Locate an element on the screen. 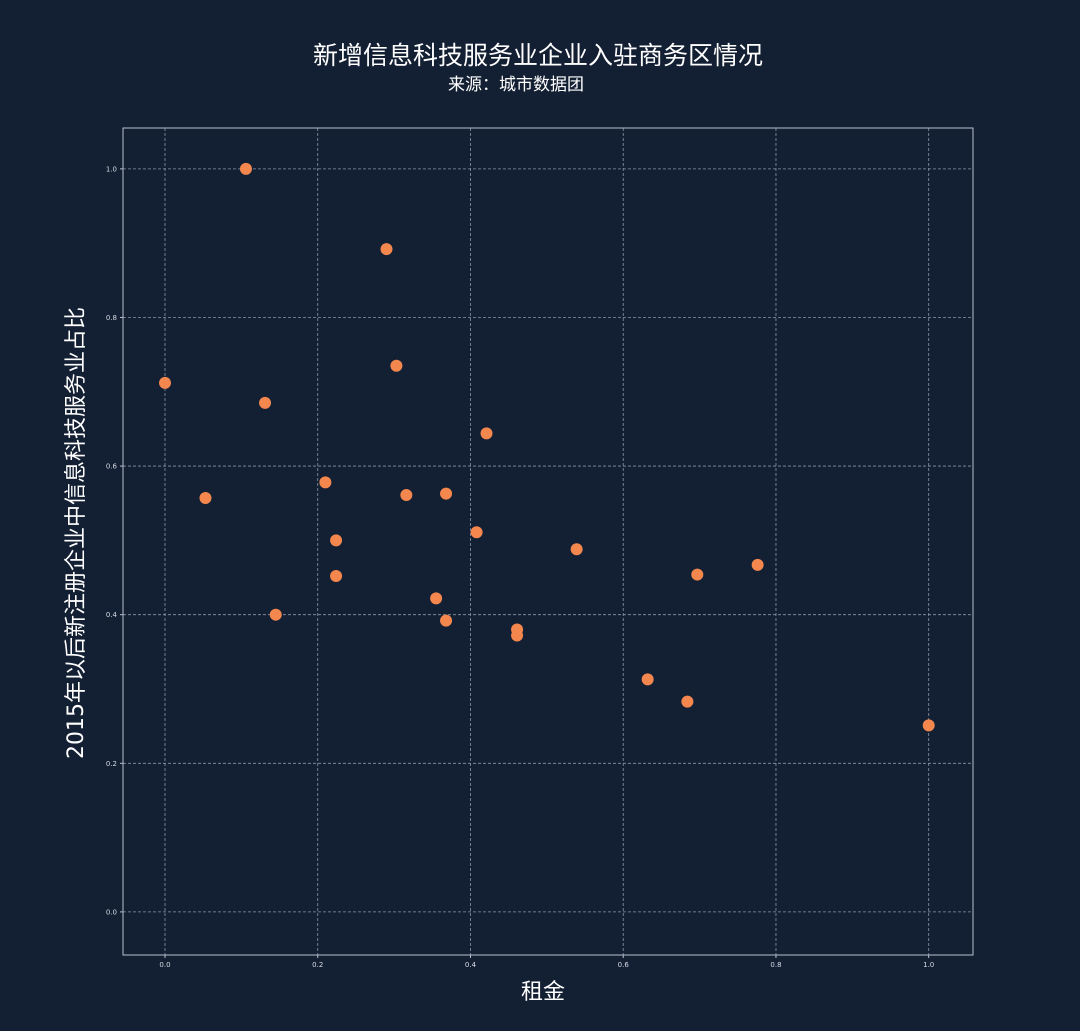  x-axis-label: 租金 is located at coordinates (543, 992).